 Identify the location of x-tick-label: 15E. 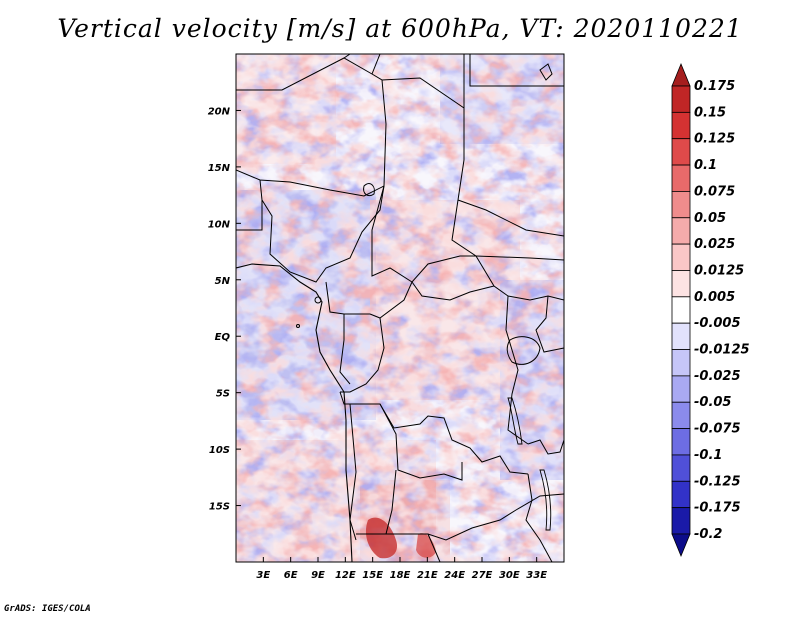
(372, 575).